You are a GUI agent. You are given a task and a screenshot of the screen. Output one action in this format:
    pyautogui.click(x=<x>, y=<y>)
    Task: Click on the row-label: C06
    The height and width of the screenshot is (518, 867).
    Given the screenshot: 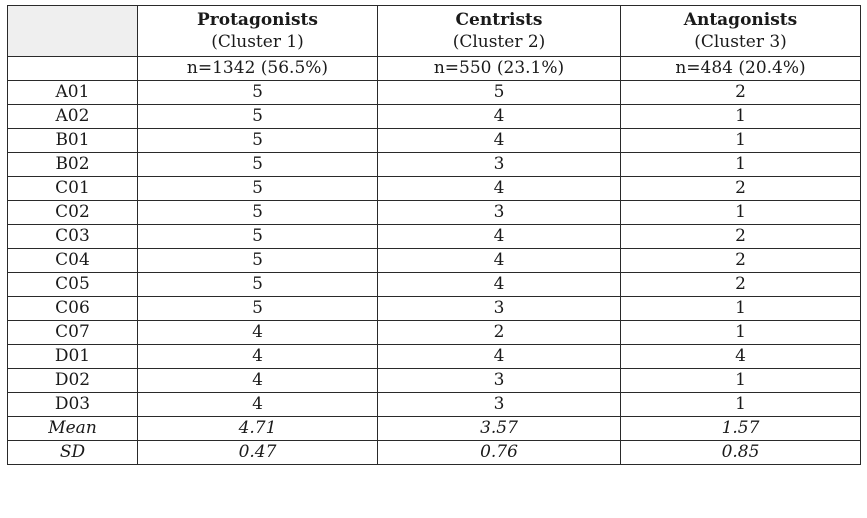 What is the action you would take?
    pyautogui.click(x=72, y=308)
    